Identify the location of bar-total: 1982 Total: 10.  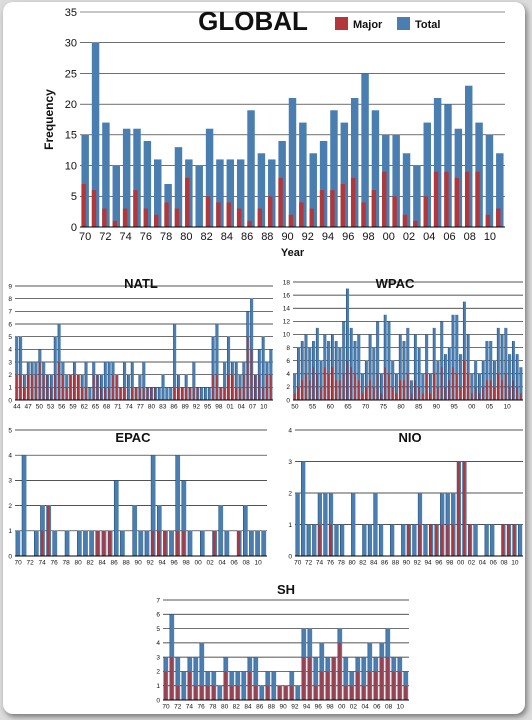
(415, 367).